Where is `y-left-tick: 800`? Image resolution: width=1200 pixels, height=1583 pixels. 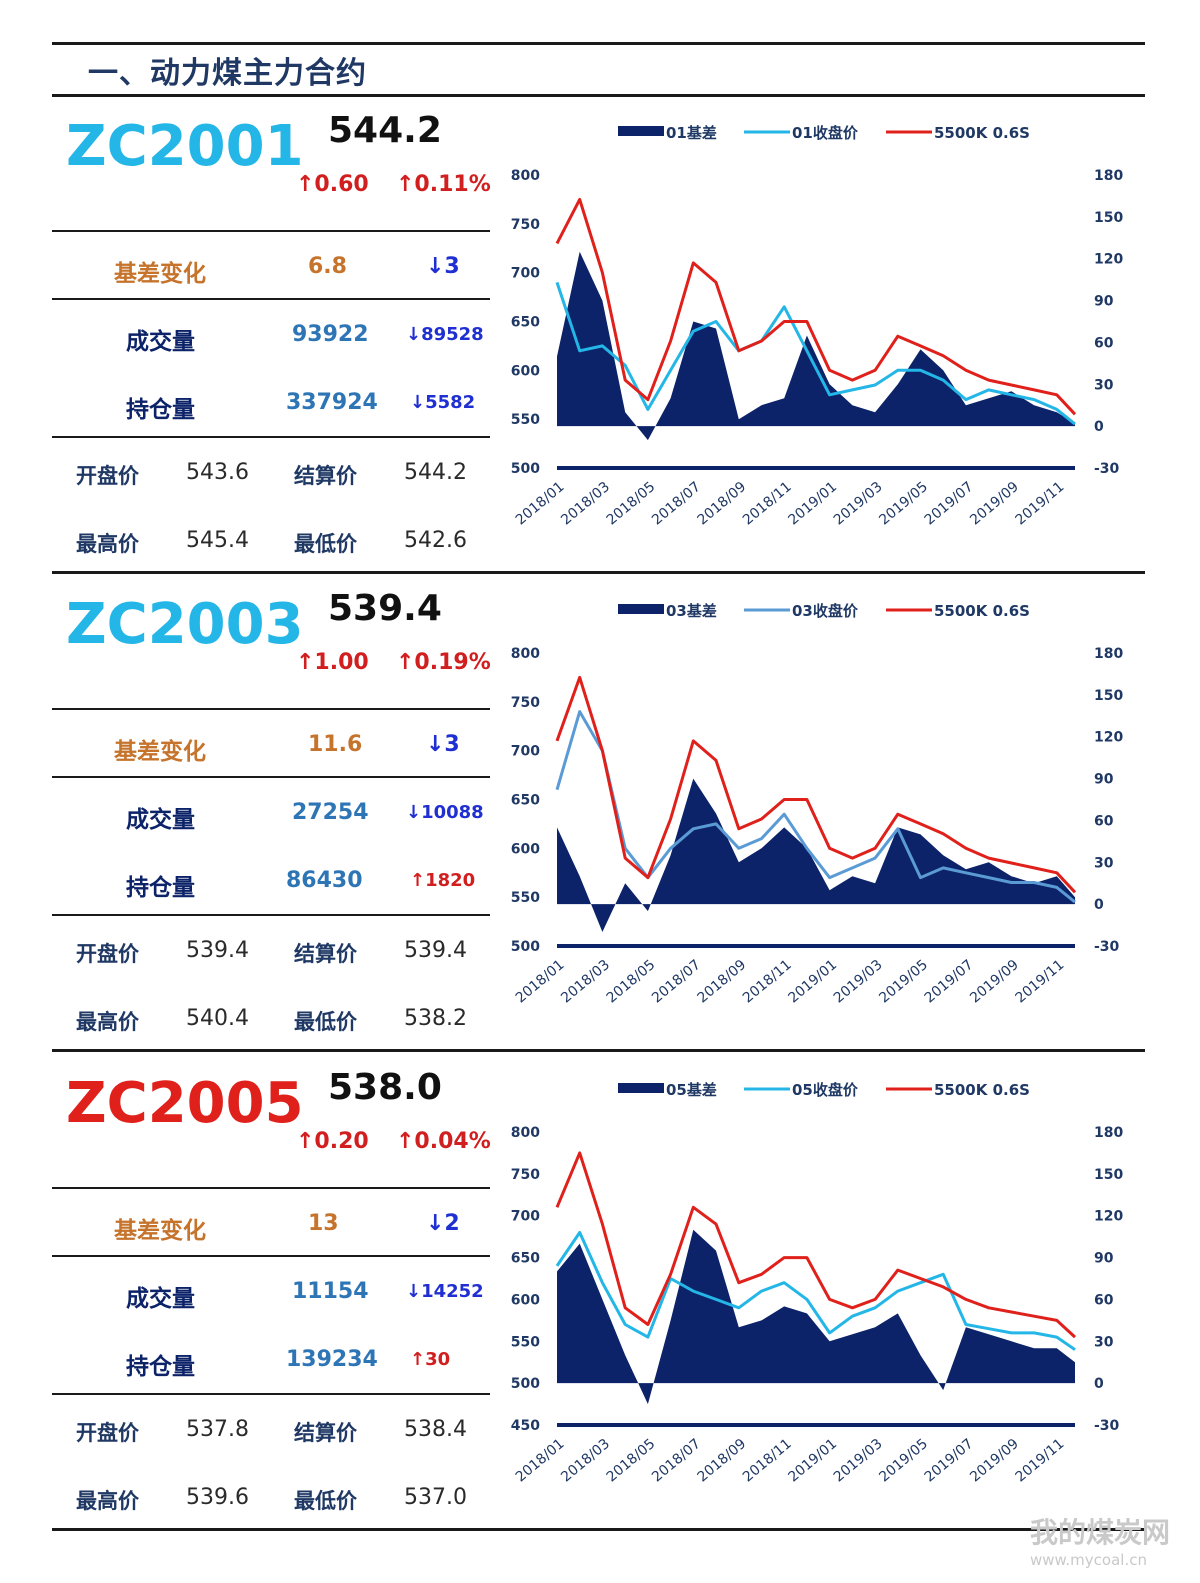
y-left-tick: 800 is located at coordinates (525, 1133).